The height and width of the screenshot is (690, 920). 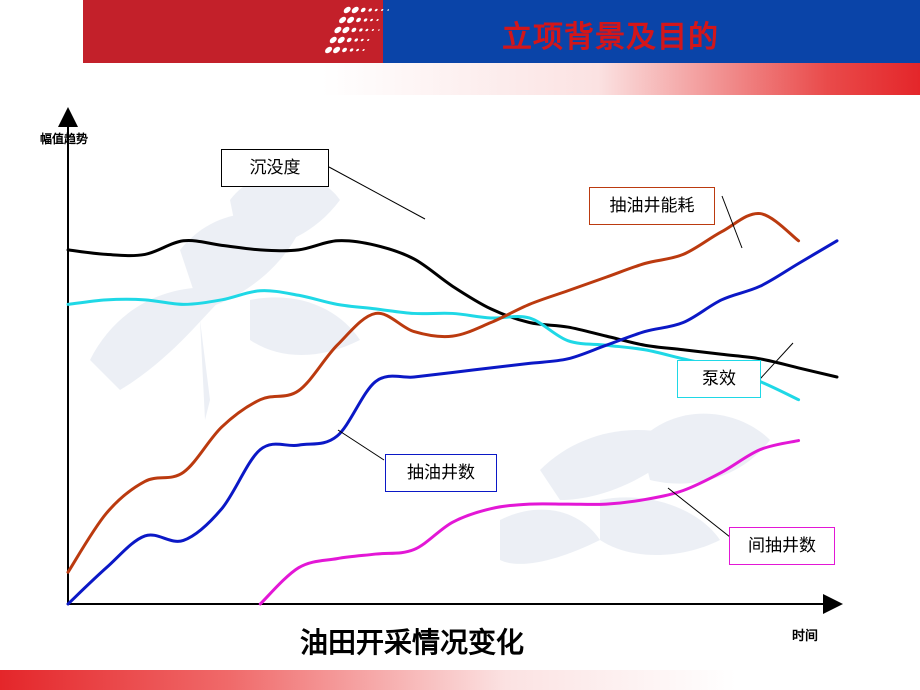 What do you see at coordinates (805, 636) in the screenshot?
I see `x-axis-label: 时间` at bounding box center [805, 636].